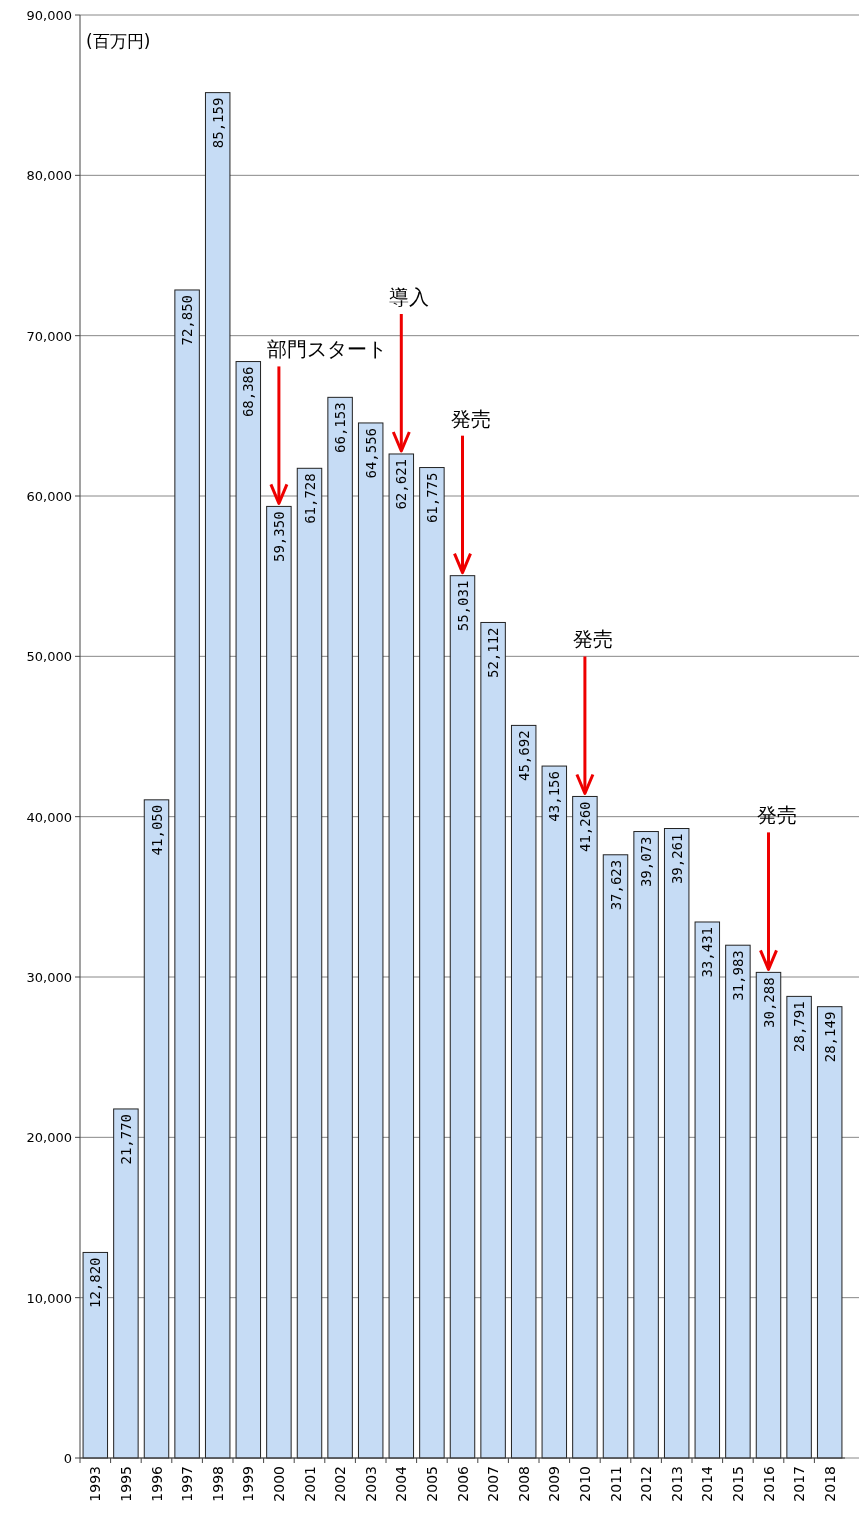 The width and height of the screenshot is (859, 1524). Describe the element at coordinates (187, 320) in the screenshot. I see `data-label: 72,850` at that location.